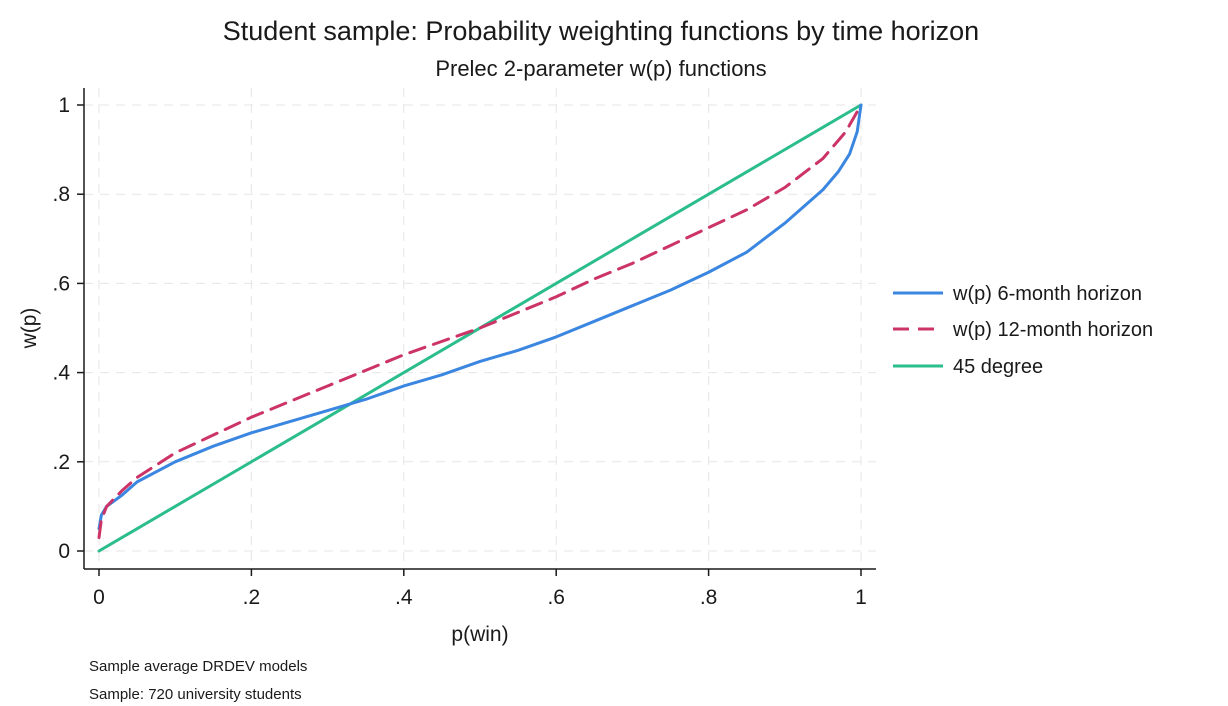  I want to click on y-tick-label-0: 0, so click(64, 551).